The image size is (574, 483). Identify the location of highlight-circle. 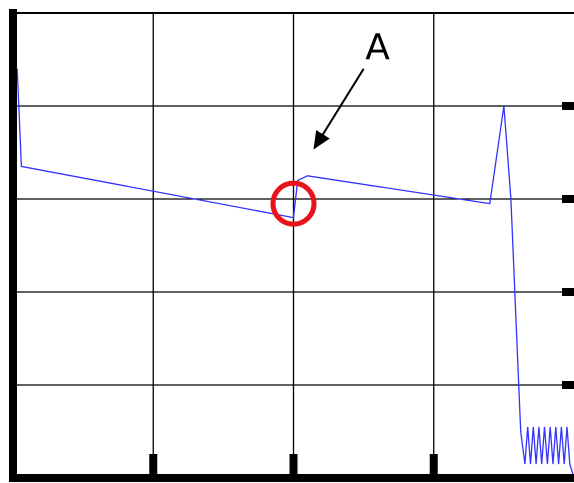
(293, 203).